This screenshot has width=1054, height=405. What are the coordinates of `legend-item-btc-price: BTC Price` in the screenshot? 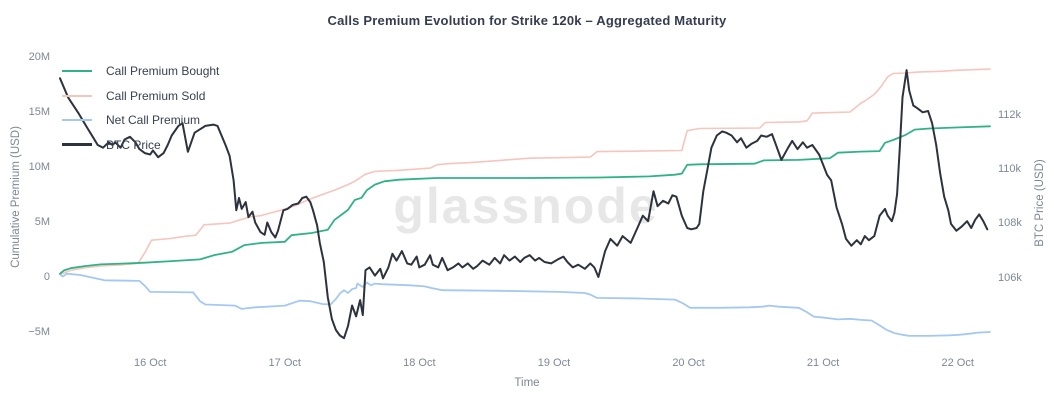 It's located at (140, 145).